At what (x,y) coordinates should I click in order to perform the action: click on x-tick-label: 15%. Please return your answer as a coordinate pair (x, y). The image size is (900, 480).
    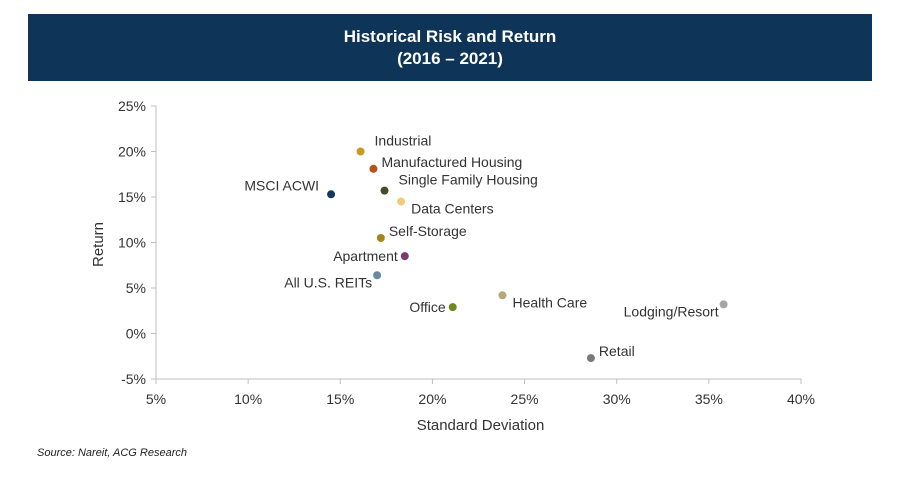
    Looking at the image, I should click on (340, 399).